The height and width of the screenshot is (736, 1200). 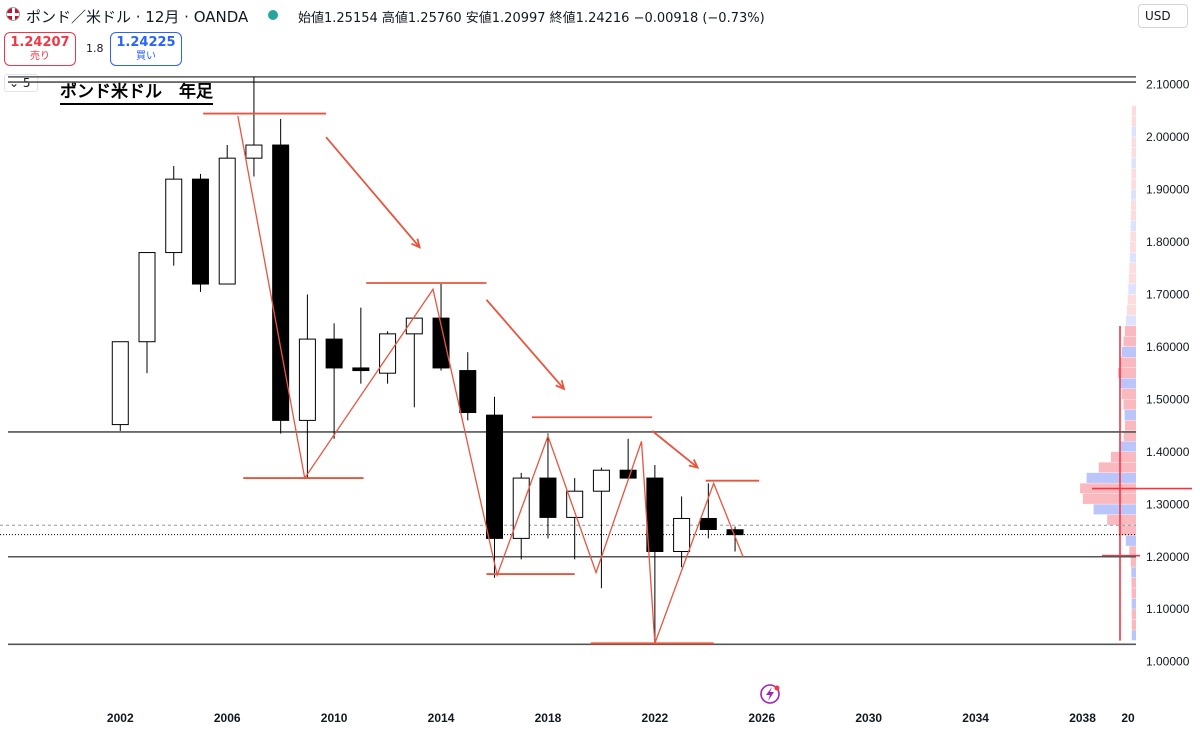 I want to click on price-tick-label: 1.10000, so click(x=1168, y=609).